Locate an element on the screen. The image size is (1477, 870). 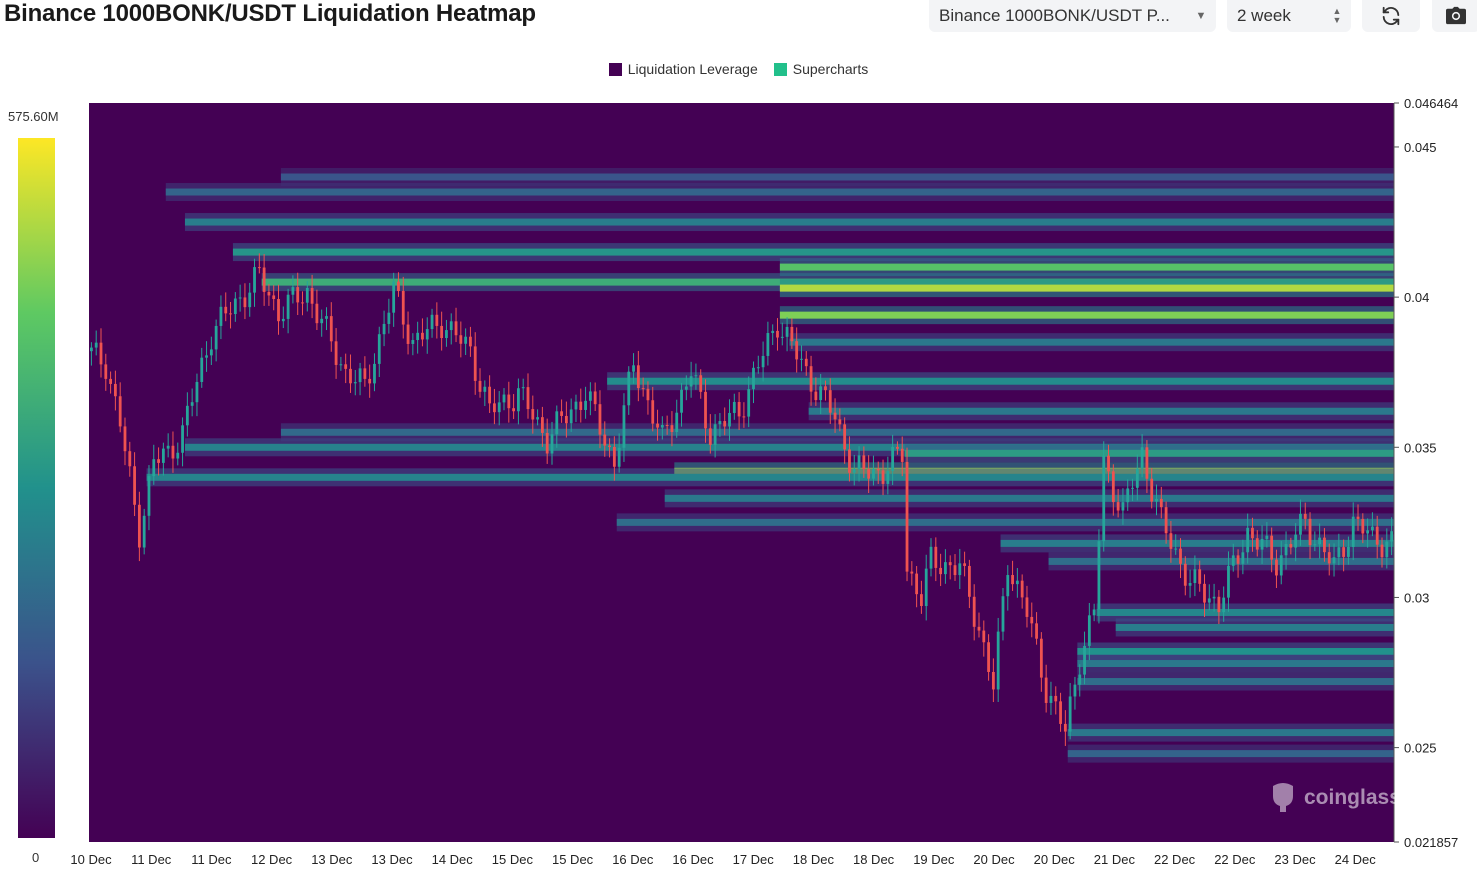
time-range-select: 2 week ▲ ▼ is located at coordinates (1289, 16).